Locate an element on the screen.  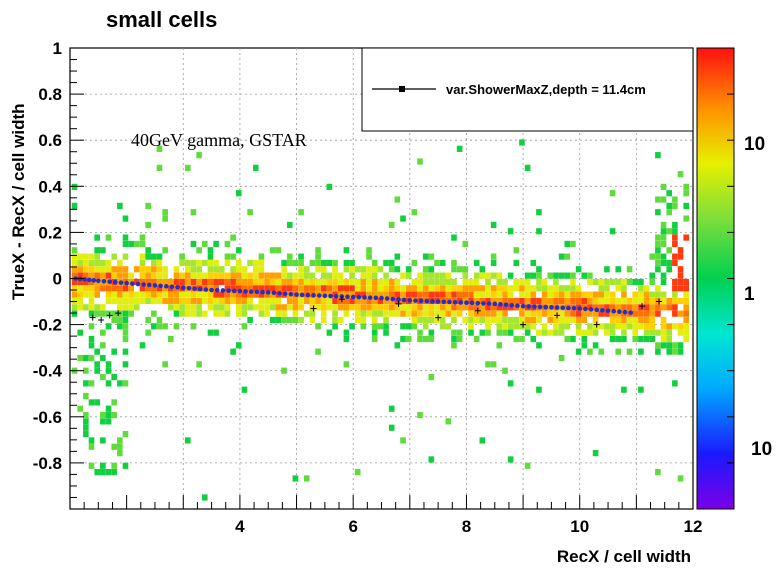
scatter-marker is located at coordinates (313, 308).